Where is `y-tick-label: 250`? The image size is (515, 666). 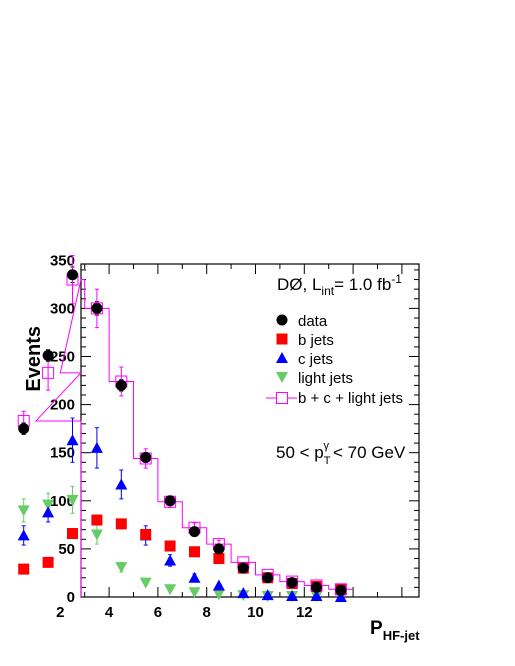 y-tick-label: 250 is located at coordinates (62, 357).